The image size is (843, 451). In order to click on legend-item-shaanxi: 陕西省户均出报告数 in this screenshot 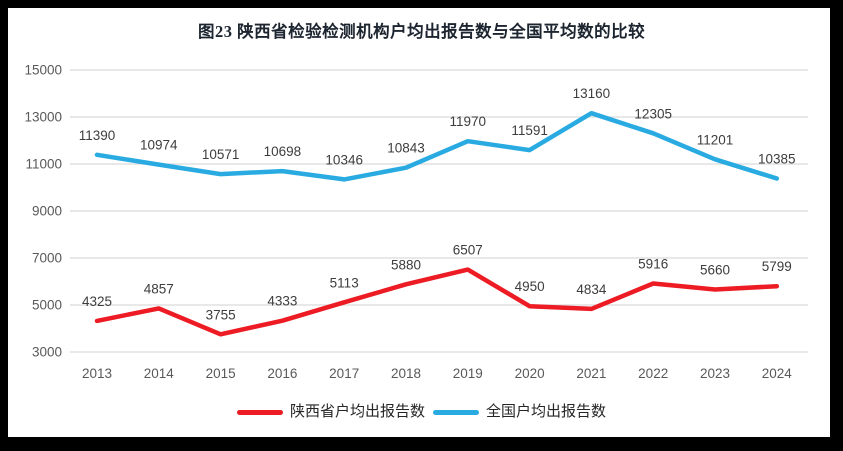, I will do `click(330, 412)`.